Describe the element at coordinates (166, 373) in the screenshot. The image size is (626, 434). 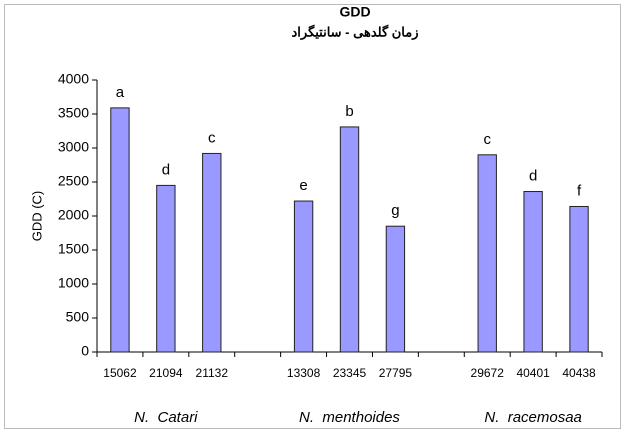
I see `x-tick-label: 21094` at that location.